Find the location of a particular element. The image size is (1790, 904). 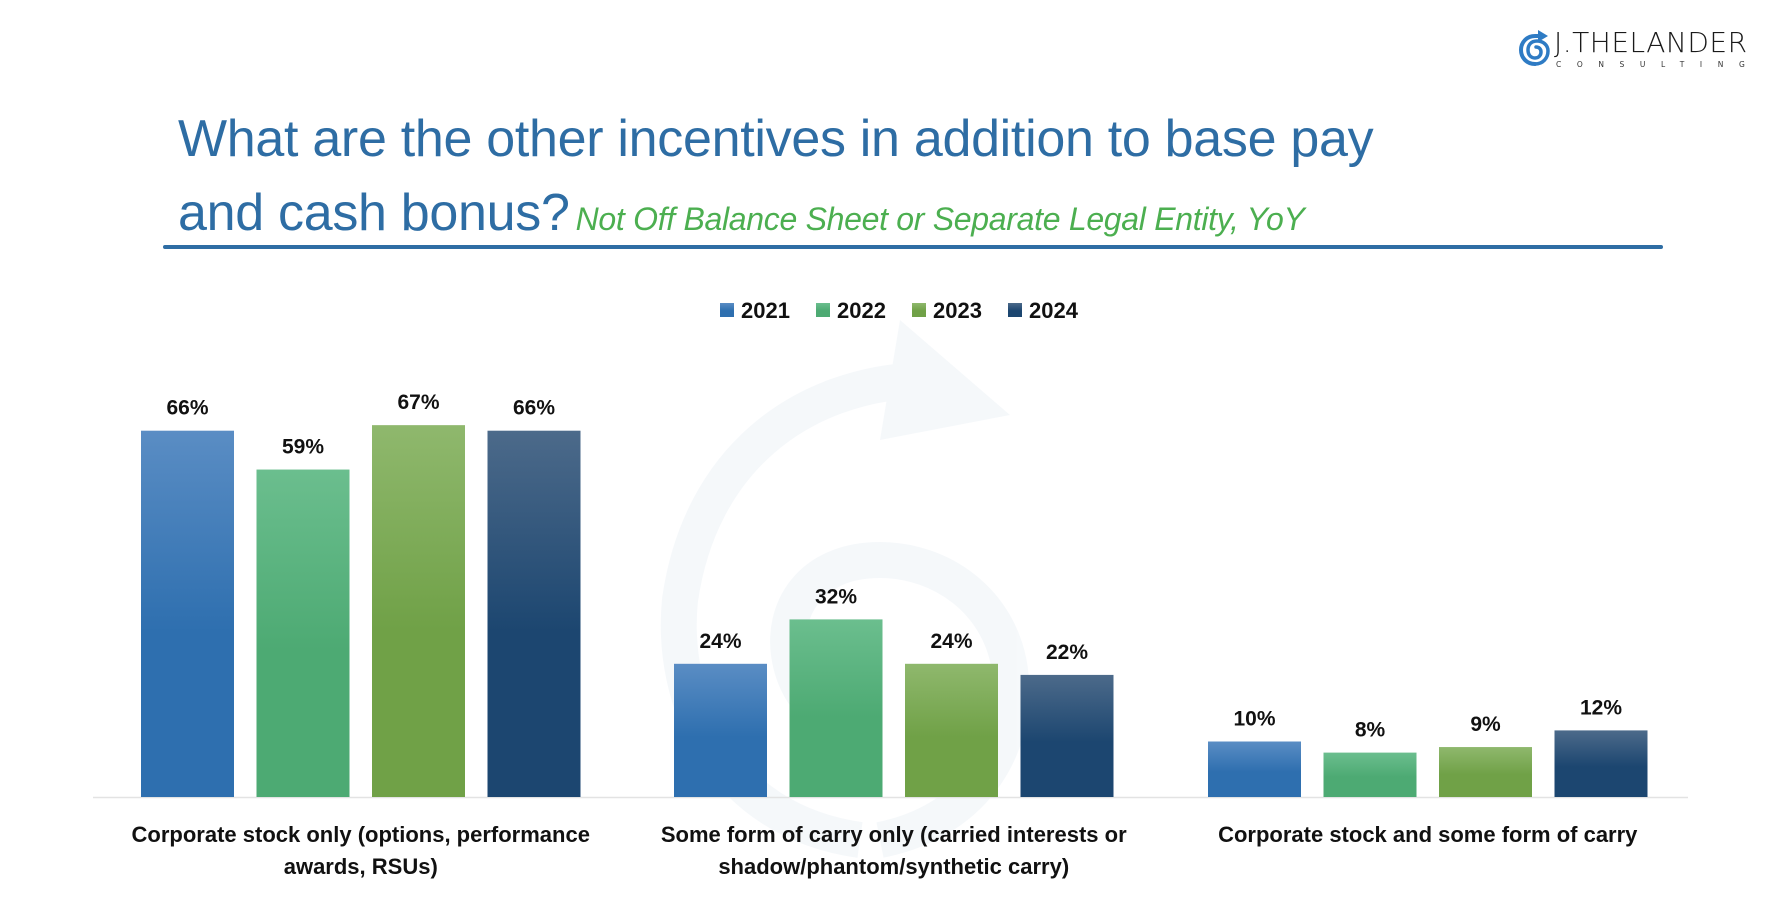

bar-2022-cat2 is located at coordinates (836, 708).